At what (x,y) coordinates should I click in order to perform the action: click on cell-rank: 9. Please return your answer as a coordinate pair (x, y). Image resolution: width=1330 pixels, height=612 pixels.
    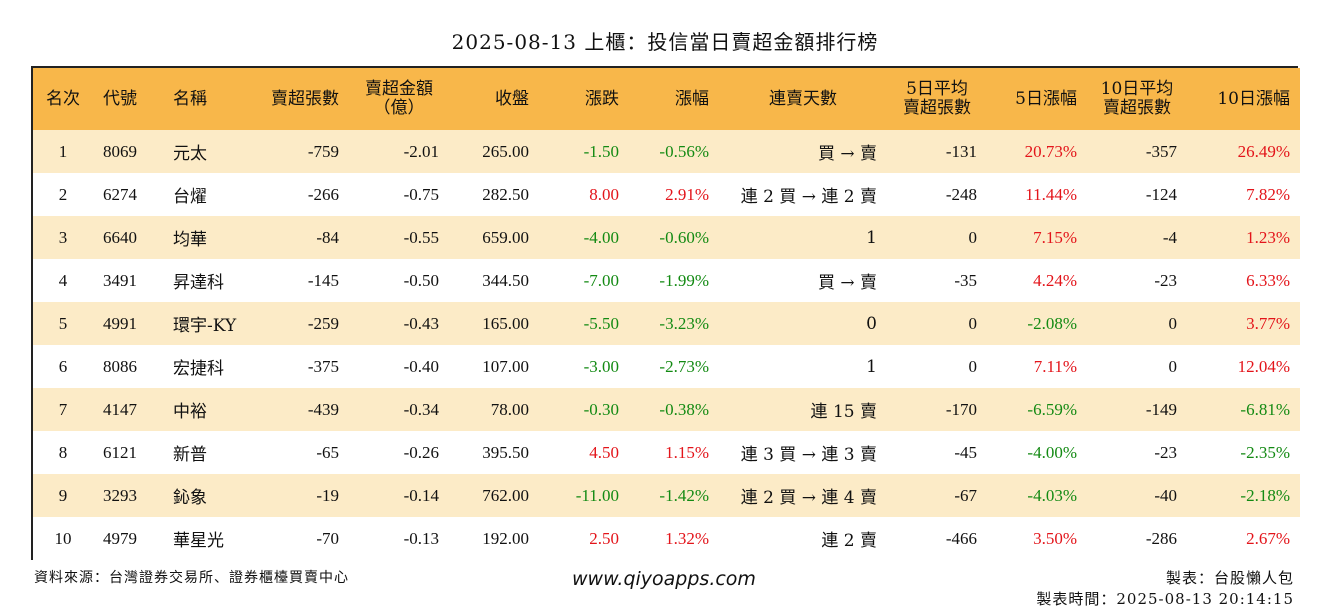
    Looking at the image, I should click on (63, 495).